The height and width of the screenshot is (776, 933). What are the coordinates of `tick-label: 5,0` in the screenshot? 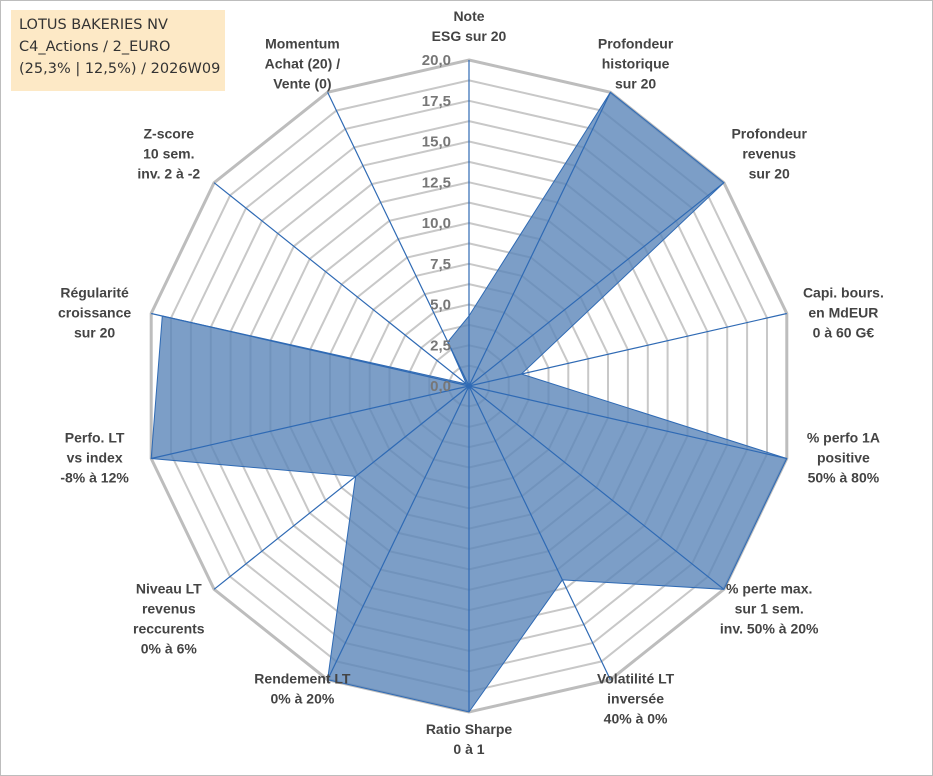 It's located at (440, 305).